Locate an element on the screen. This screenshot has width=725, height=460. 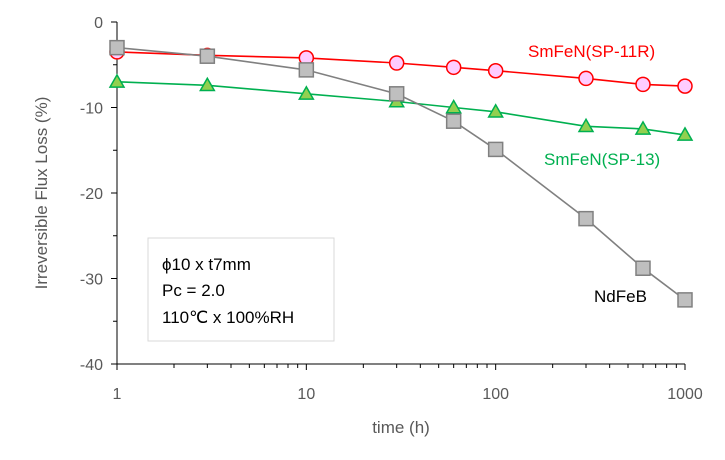
annotation-line-condition: 110℃ x 100%RH is located at coordinates (228, 317).